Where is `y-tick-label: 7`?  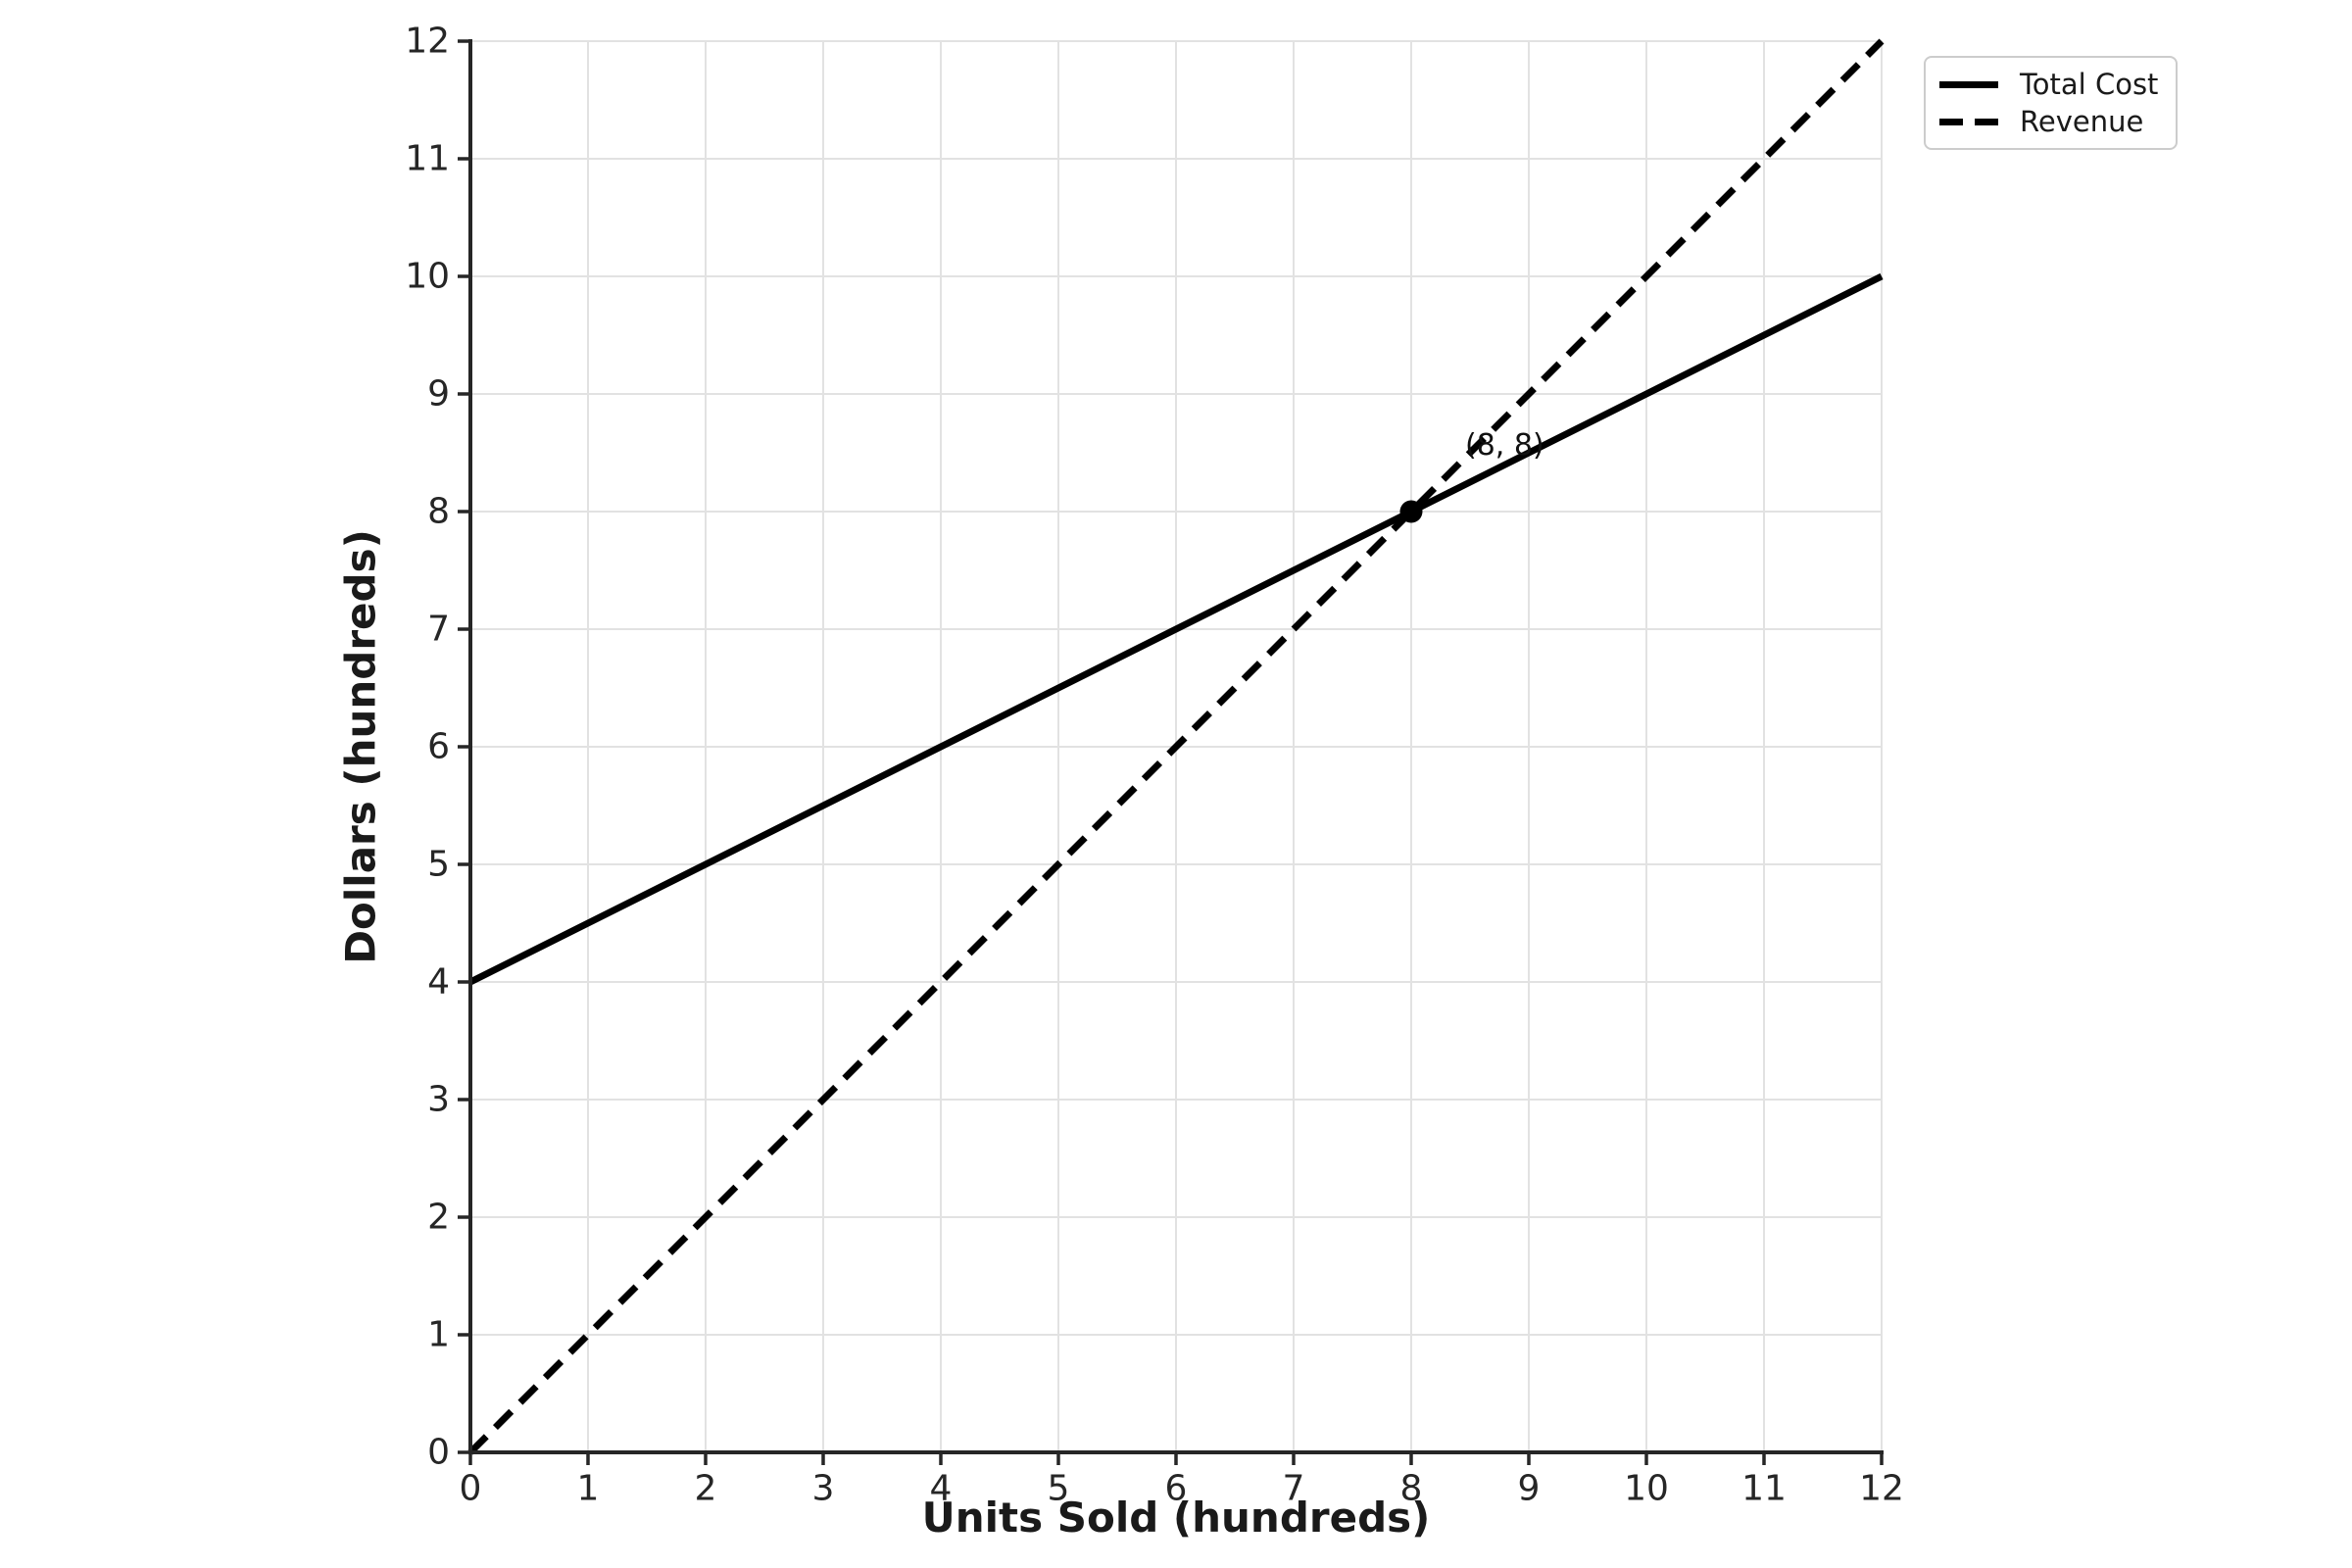 y-tick-label: 7 is located at coordinates (438, 630).